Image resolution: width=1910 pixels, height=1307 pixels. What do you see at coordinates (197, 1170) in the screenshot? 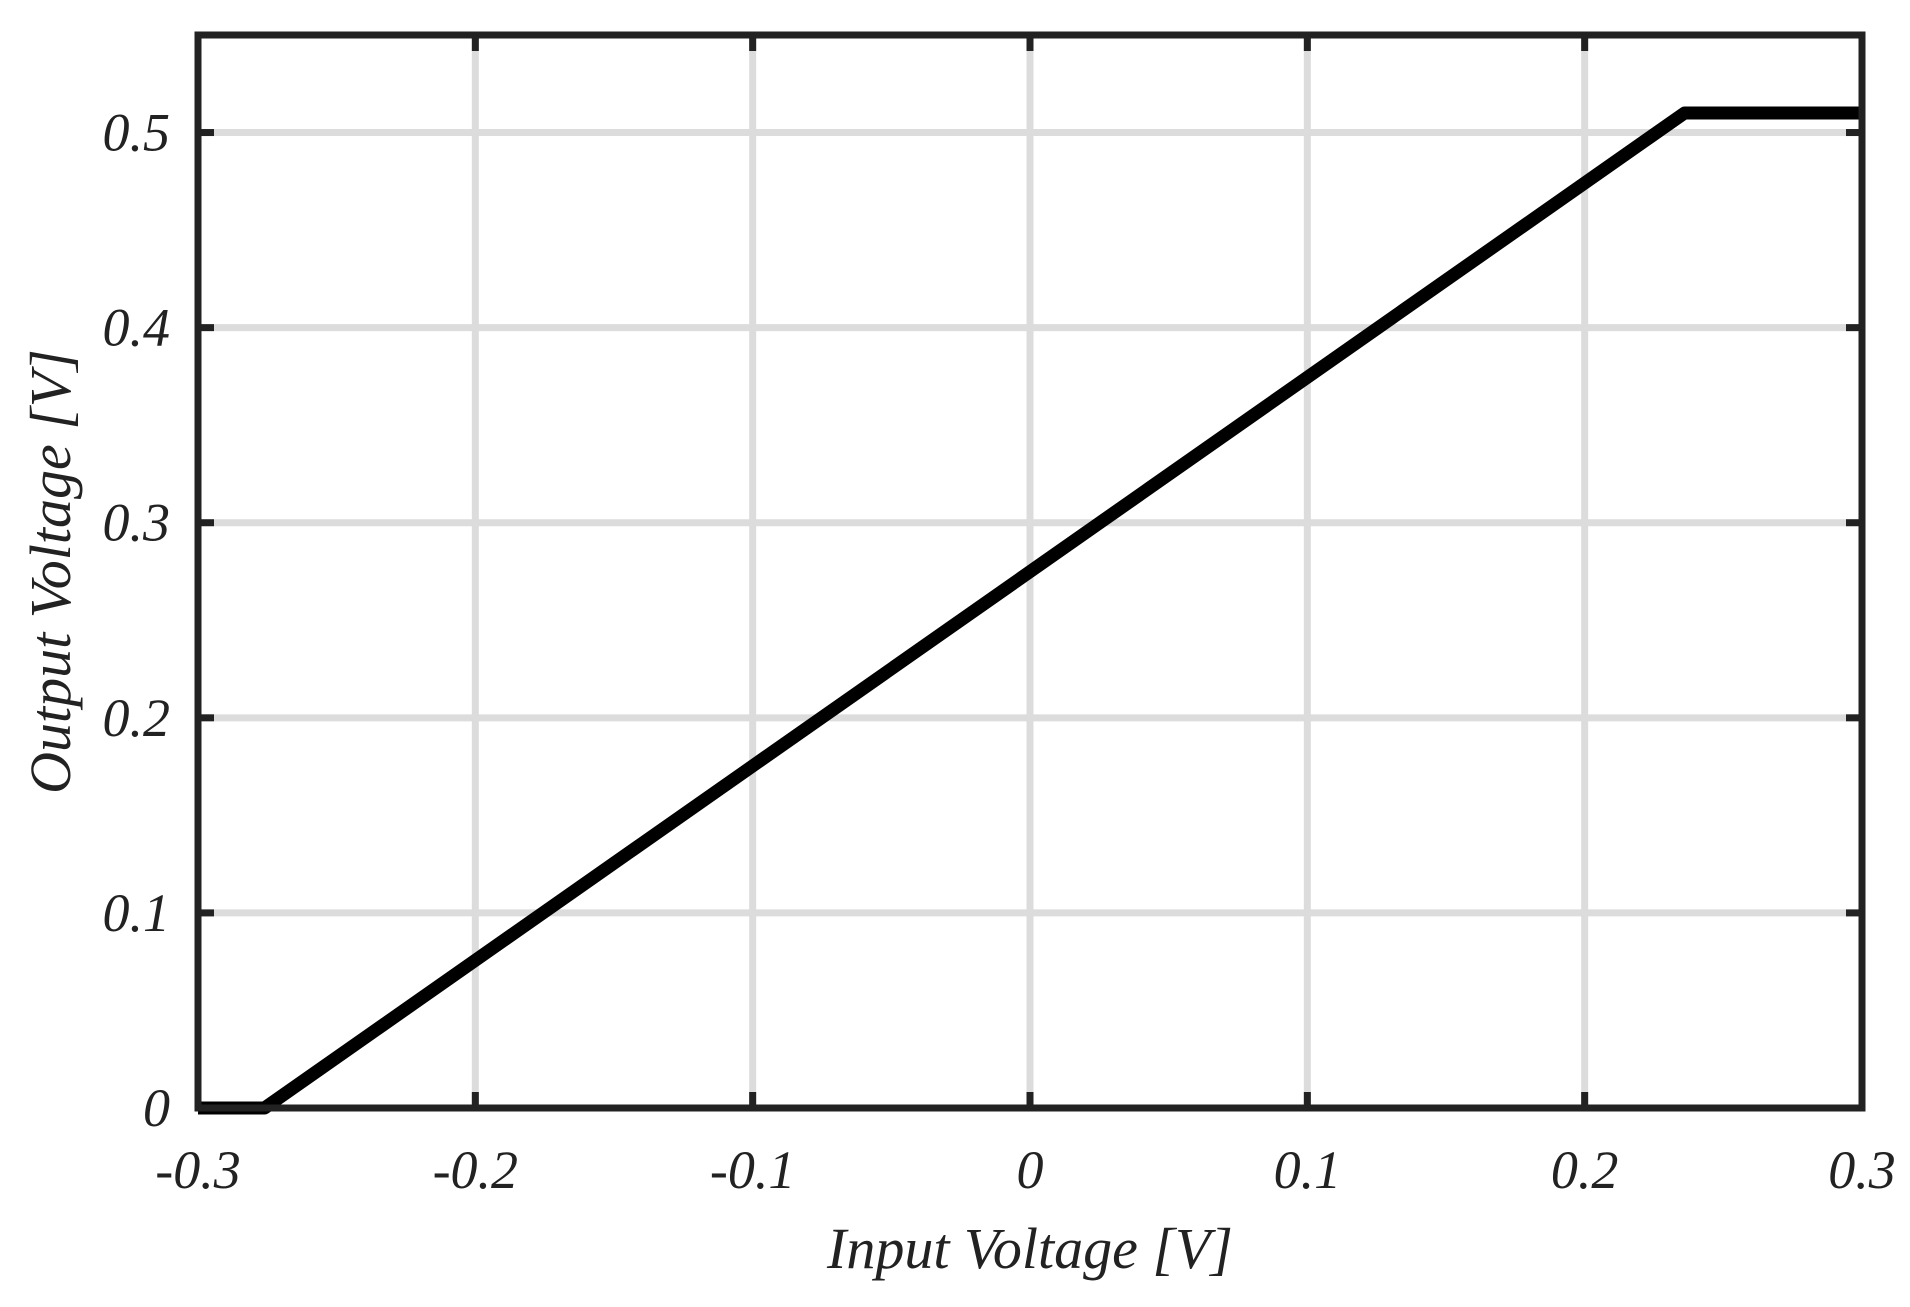
I see `x-tick-label: -0.3` at bounding box center [197, 1170].